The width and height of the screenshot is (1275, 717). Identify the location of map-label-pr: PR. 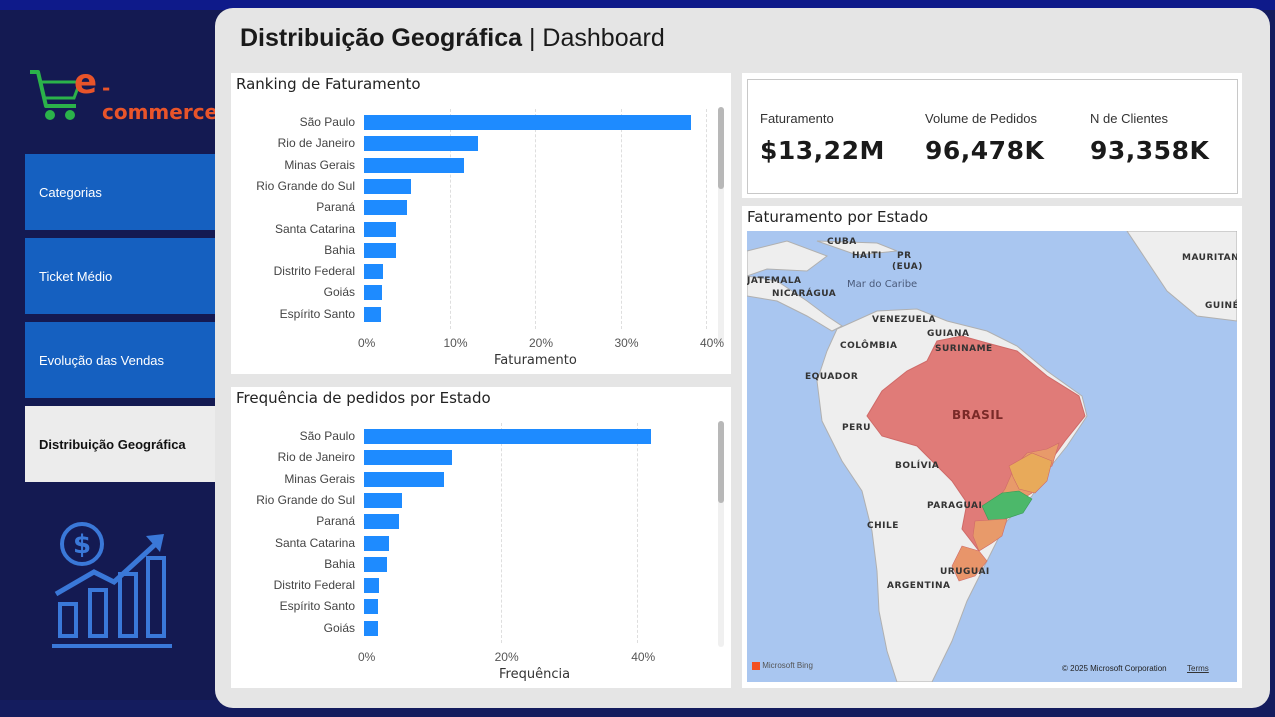
(904, 256).